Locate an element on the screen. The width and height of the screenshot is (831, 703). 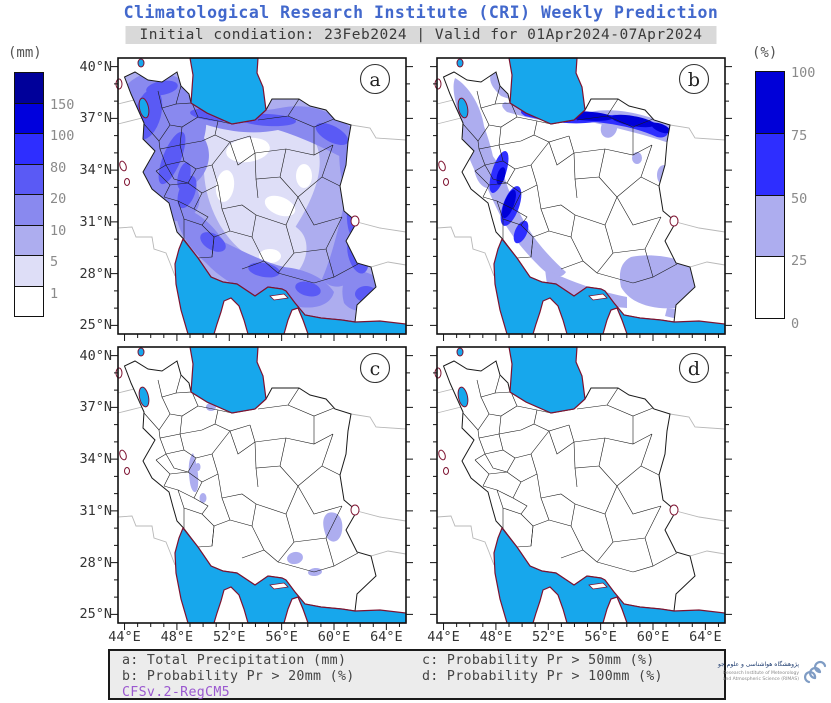
map-panel-c: c is located at coordinates (262, 488).